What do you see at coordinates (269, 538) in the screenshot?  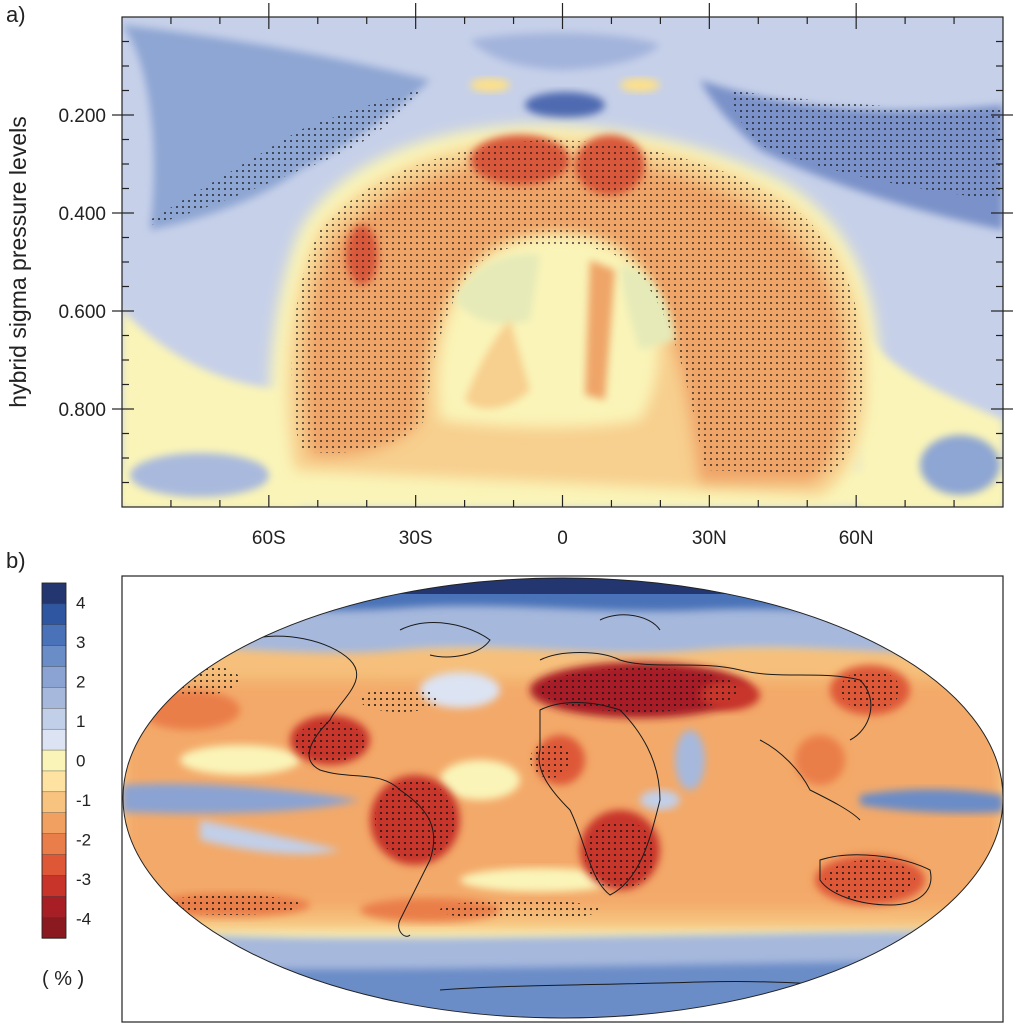 I see `x-tick-label: 60S` at bounding box center [269, 538].